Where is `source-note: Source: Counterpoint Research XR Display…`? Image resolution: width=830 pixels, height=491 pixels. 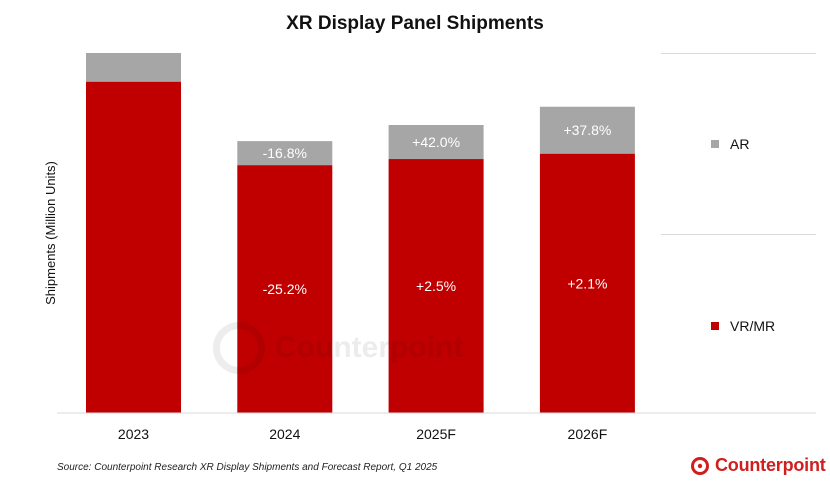
source-note: Source: Counterpoint Research XR Display… is located at coordinates (247, 467).